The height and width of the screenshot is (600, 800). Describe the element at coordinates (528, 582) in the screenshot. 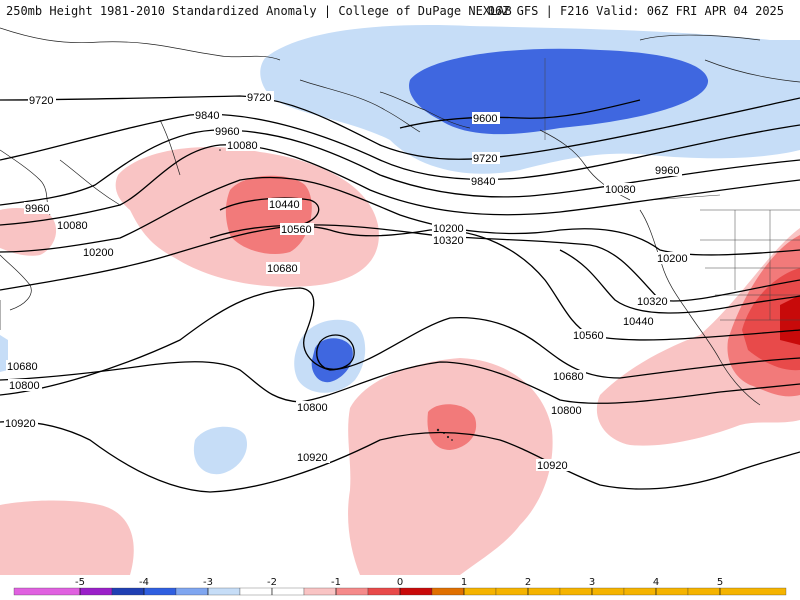

I see `colorbar-tick-label: 2` at that location.